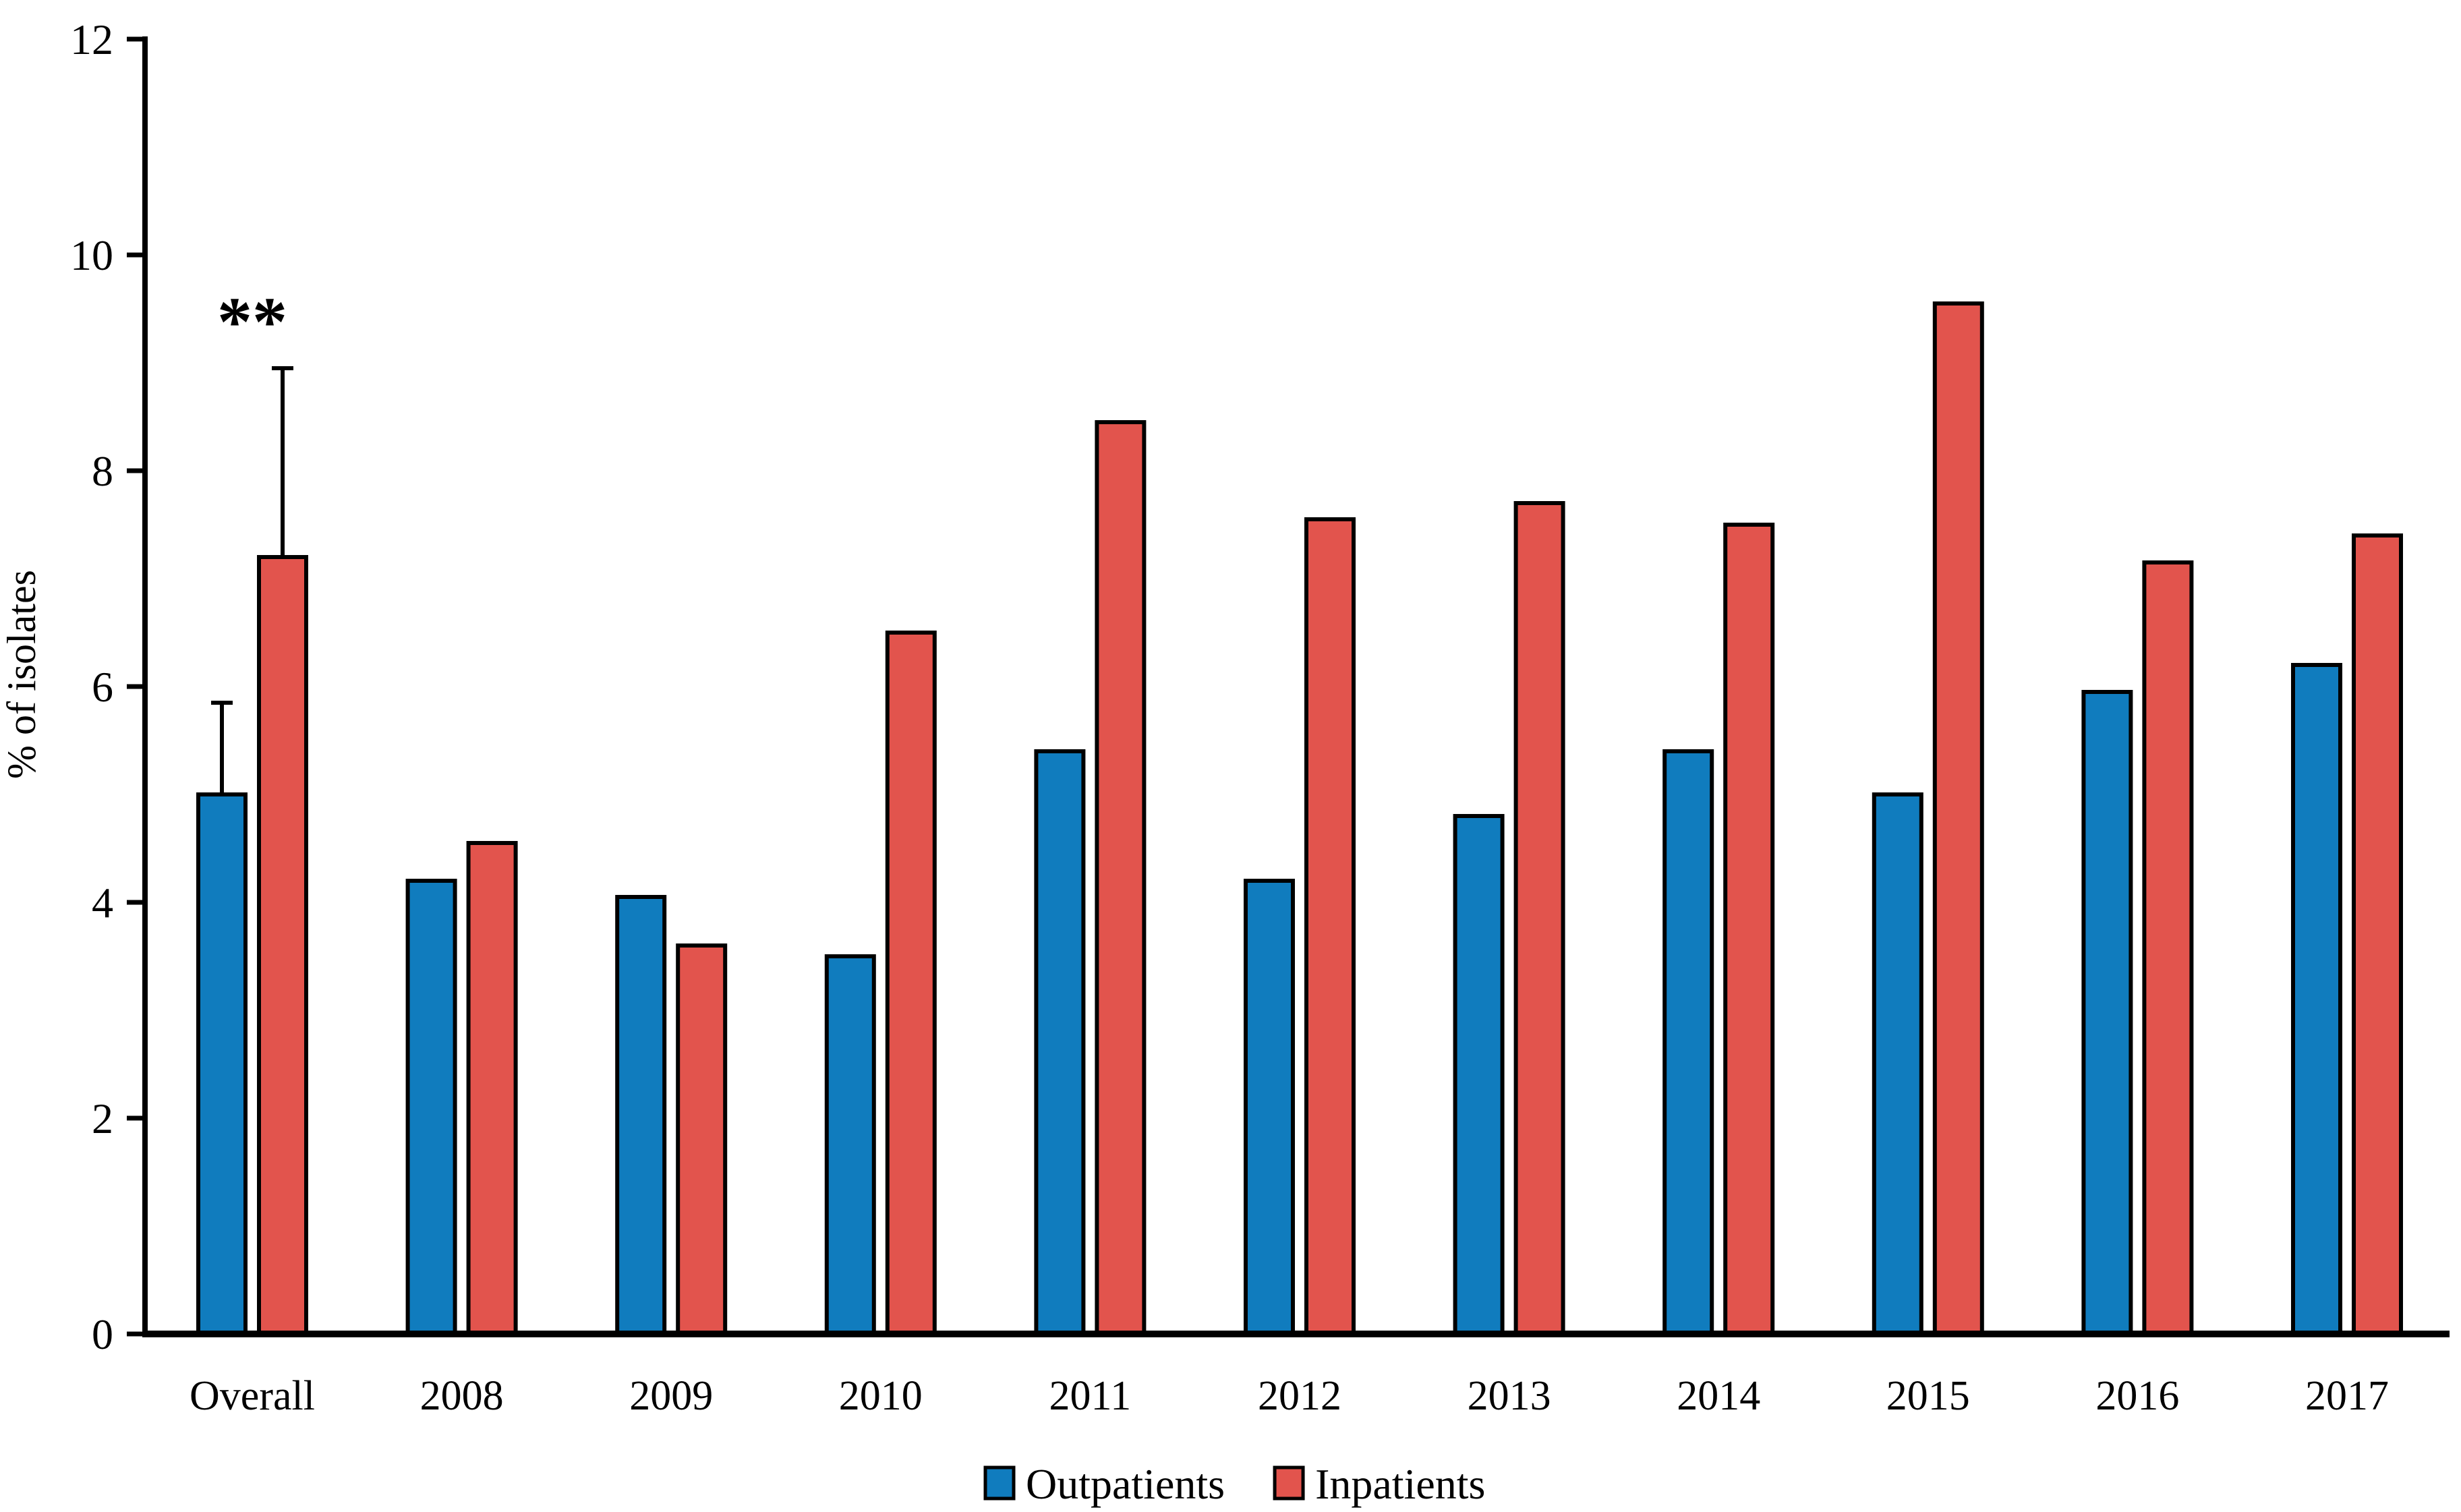 The width and height of the screenshot is (2461, 1512). I want to click on bar-outpatients-2014, so click(1688, 1042).